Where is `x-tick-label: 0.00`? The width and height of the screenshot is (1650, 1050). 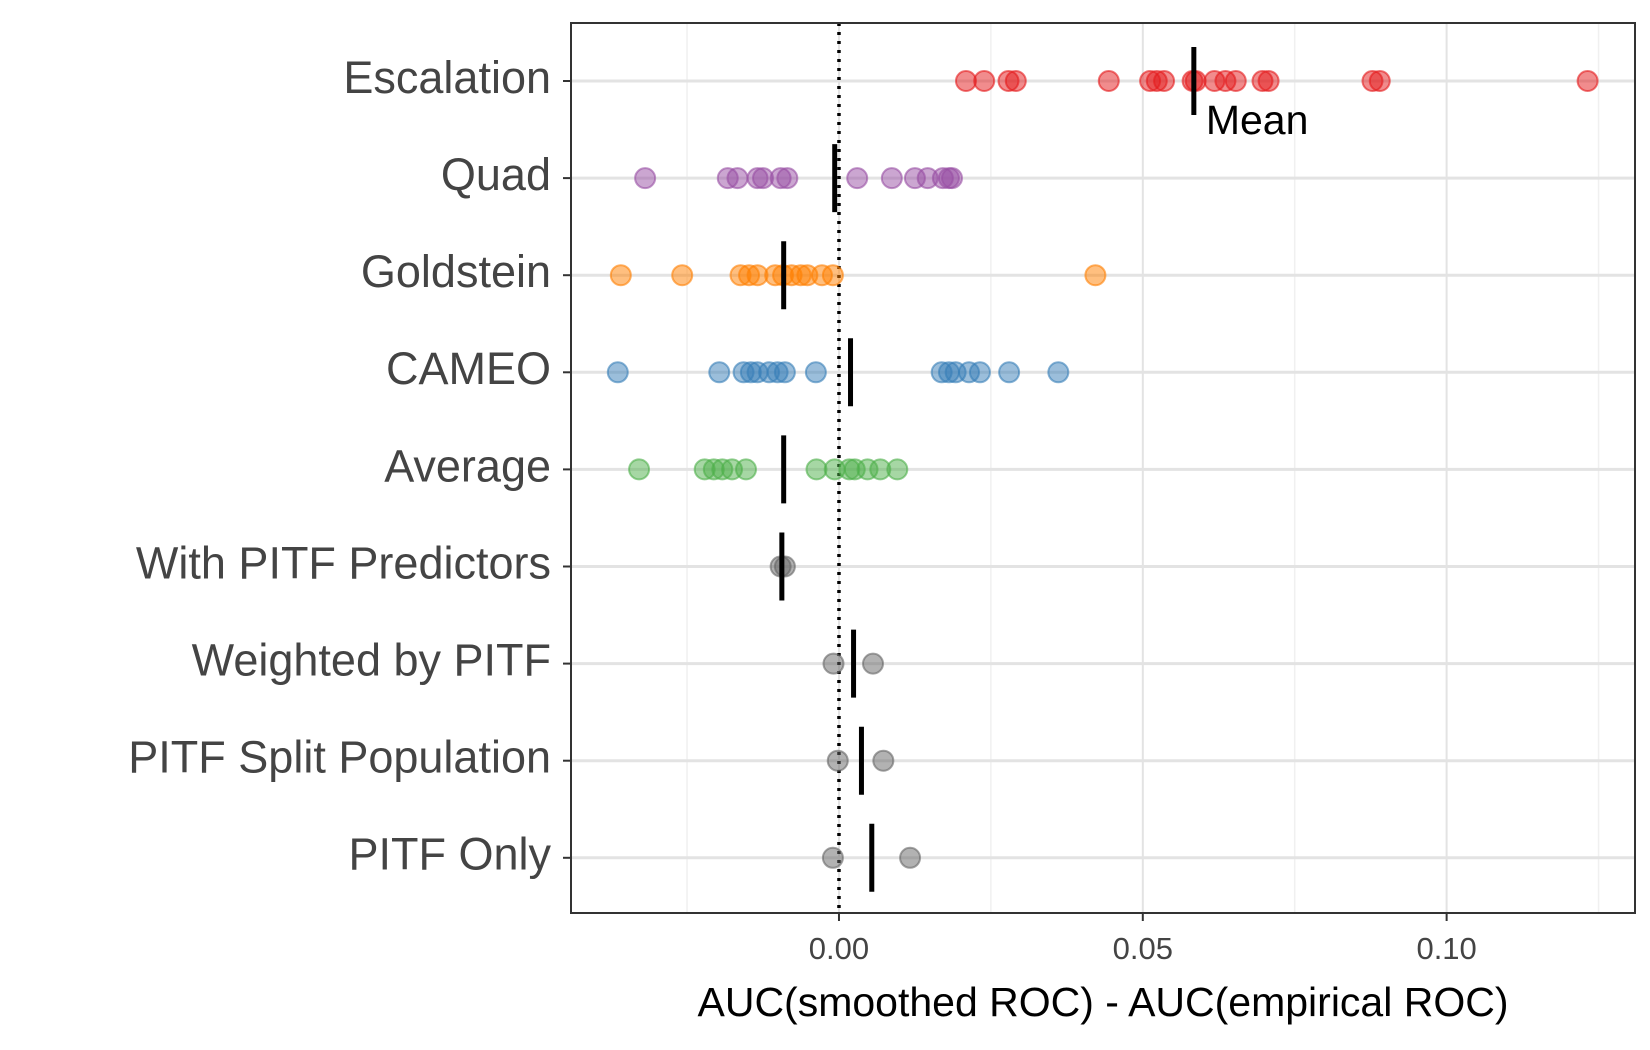
x-tick-label: 0.00 is located at coordinates (839, 948).